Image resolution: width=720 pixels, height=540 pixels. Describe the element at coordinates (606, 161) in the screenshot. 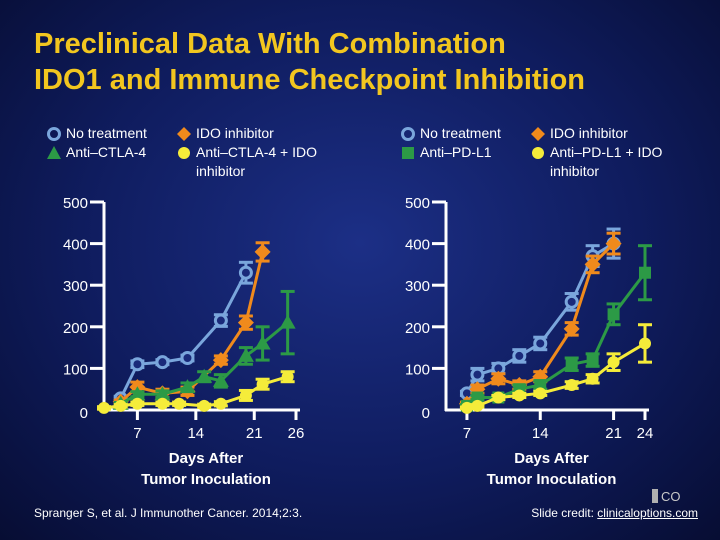

I see `legend-label: Anti–PD-L1 + IDO inhibitor` at that location.